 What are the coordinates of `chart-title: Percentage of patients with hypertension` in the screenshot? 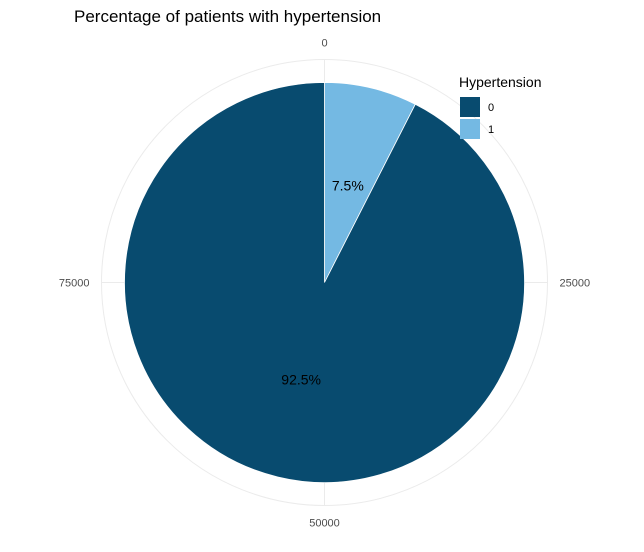 It's located at (227, 16).